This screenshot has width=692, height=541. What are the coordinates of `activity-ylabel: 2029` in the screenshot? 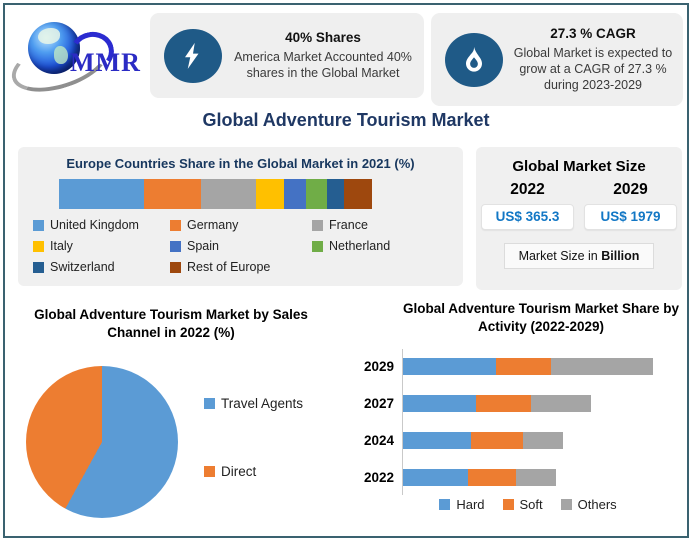 It's located at (378, 366).